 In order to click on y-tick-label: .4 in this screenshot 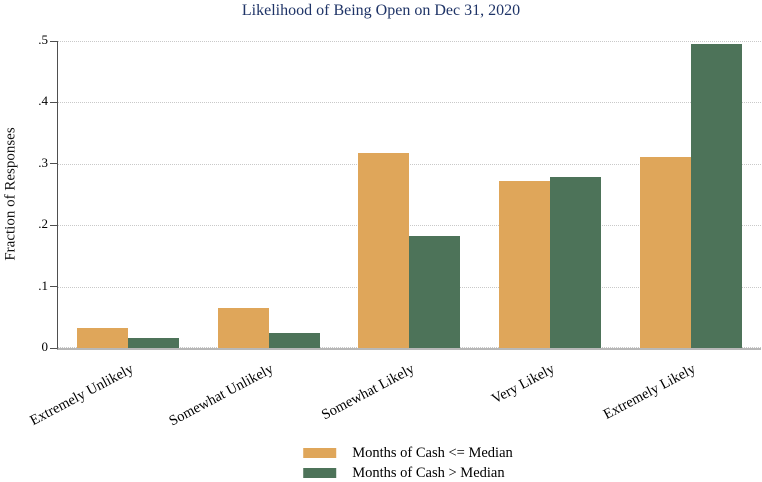, I will do `click(43, 101)`.